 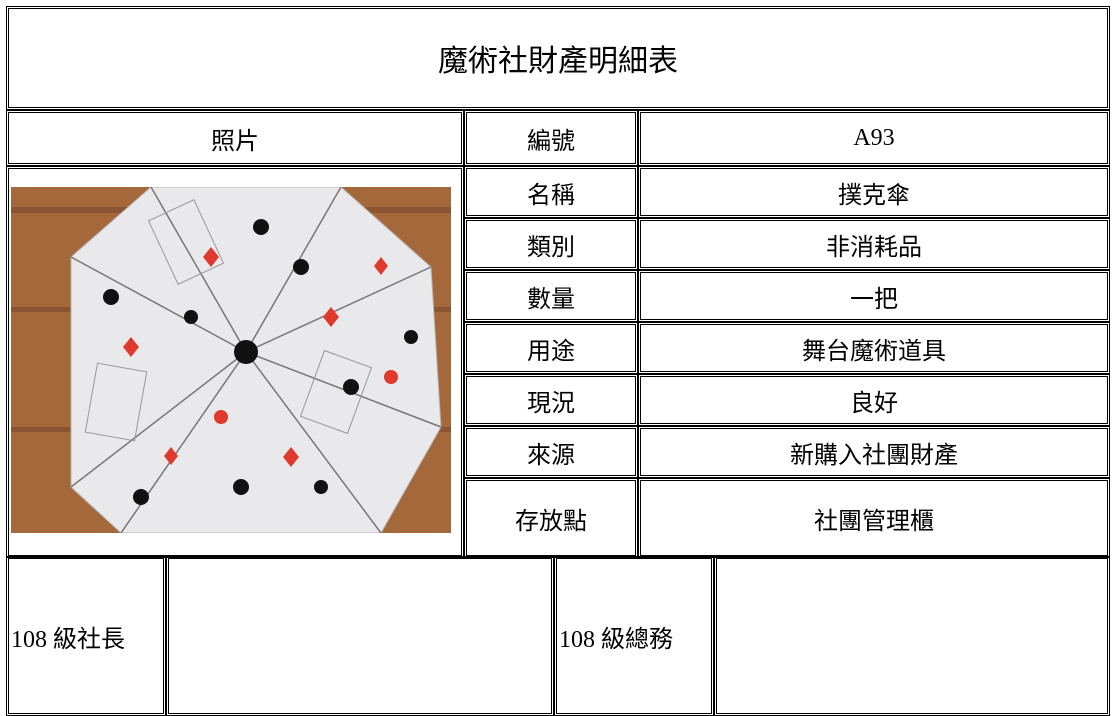 What do you see at coordinates (551, 296) in the screenshot?
I see `field-label: 數量` at bounding box center [551, 296].